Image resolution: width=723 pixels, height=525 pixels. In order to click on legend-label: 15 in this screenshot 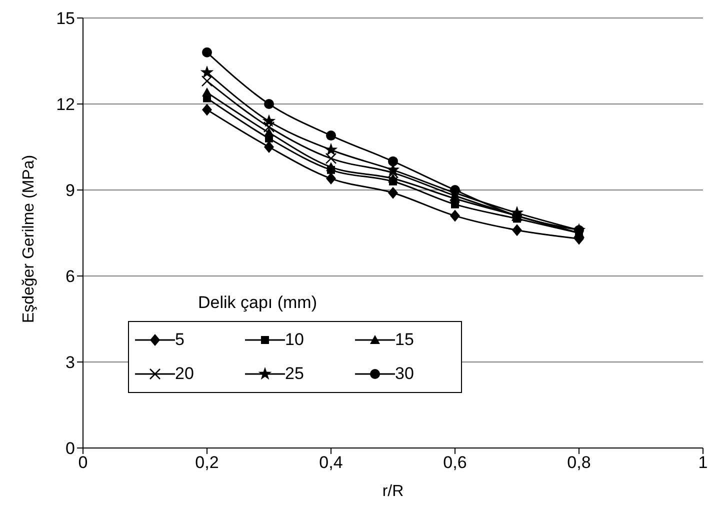, I will do `click(404, 340)`.